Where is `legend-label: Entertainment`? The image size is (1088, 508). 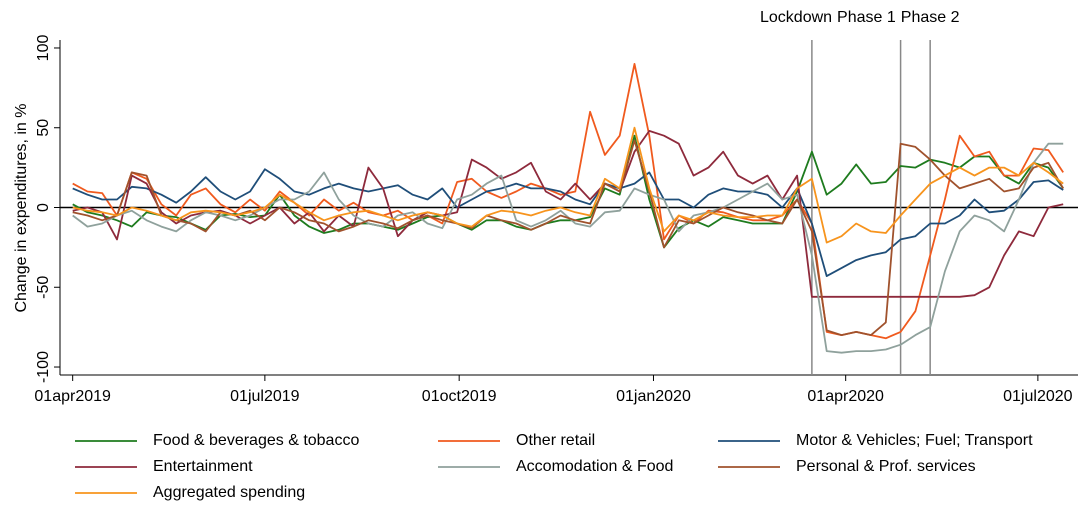
legend-label: Entertainment is located at coordinates (203, 466).